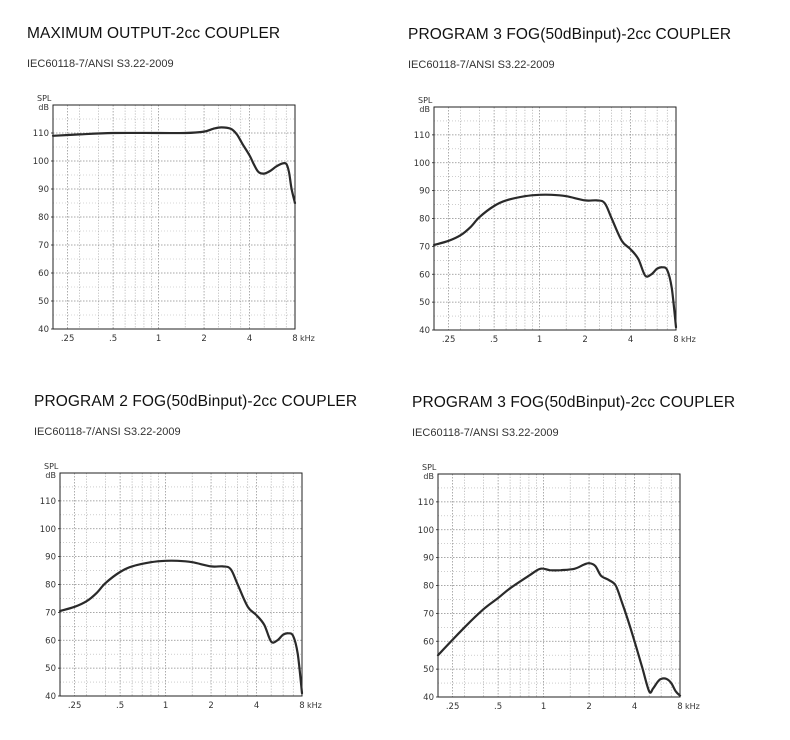  Describe the element at coordinates (154, 33) in the screenshot. I see `chart-title: MAXIMUM OUTPUT-2cc COUPLER` at that location.